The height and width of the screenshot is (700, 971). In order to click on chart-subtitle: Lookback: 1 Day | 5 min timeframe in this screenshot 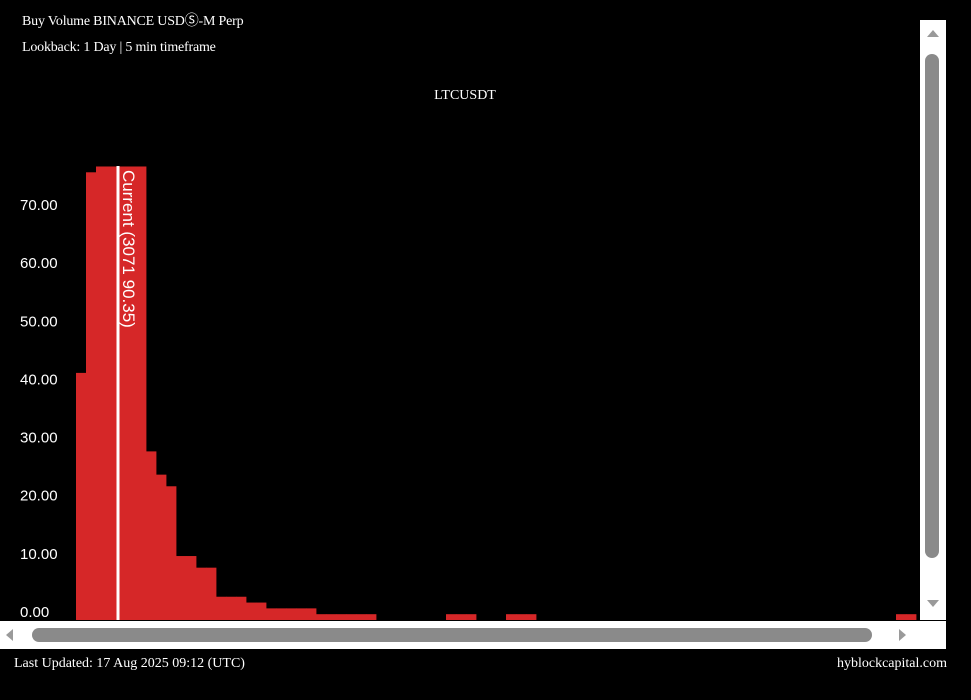, I will do `click(119, 47)`.